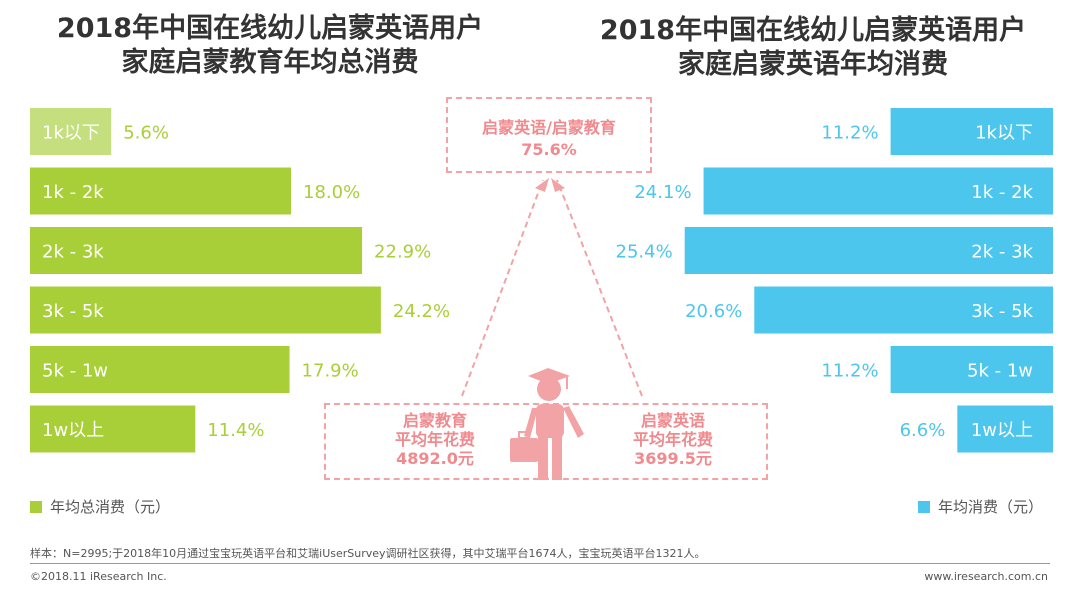 Image resolution: width=1080 pixels, height=591 pixels. I want to click on right-category-label-4: 5k - 1w, so click(1000, 371).